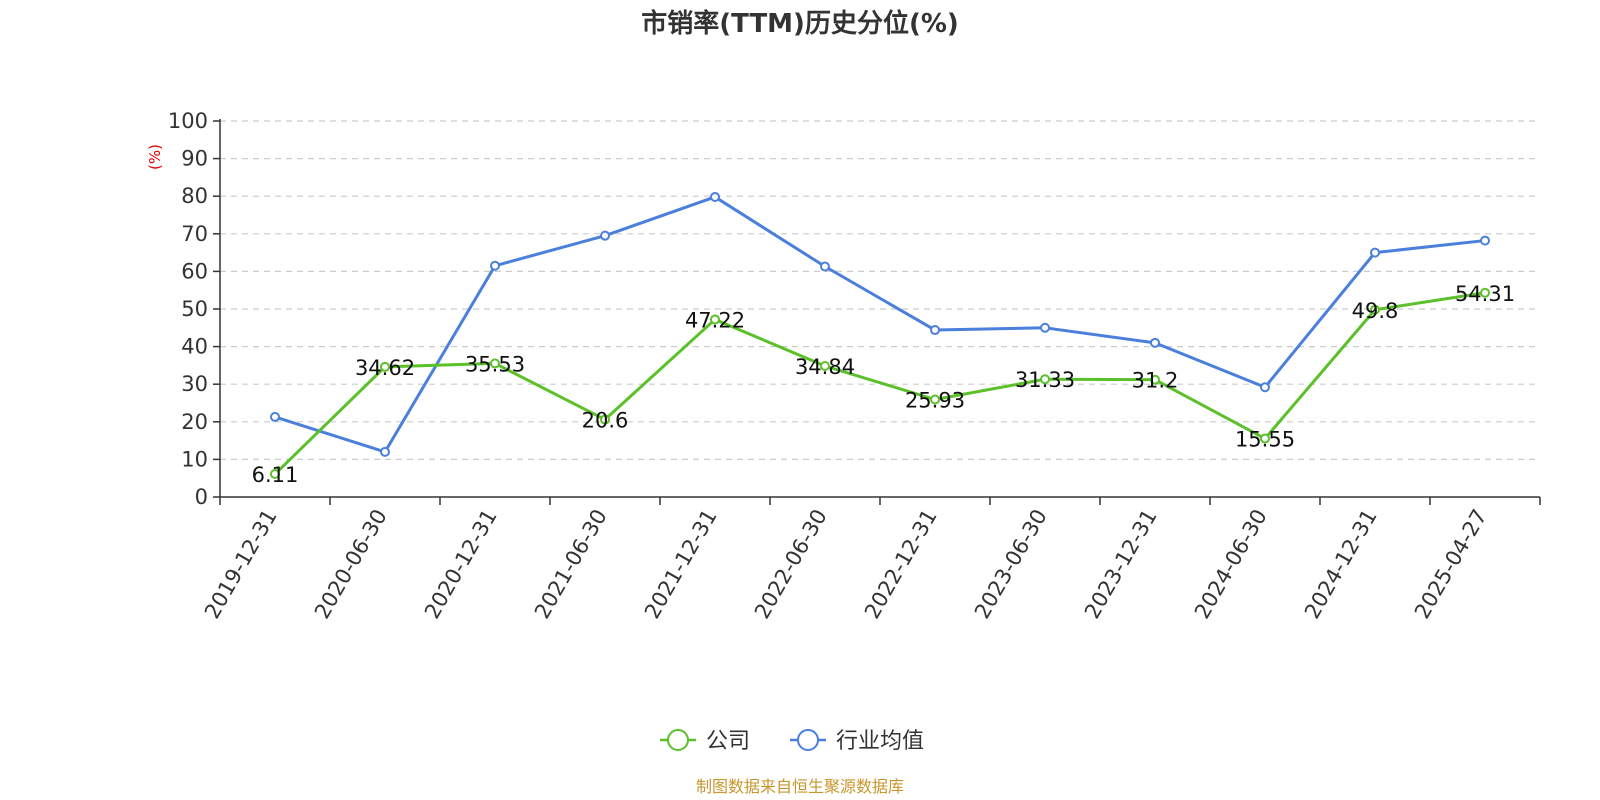 The height and width of the screenshot is (800, 1600). I want to click on data-label: 47.22, so click(715, 320).